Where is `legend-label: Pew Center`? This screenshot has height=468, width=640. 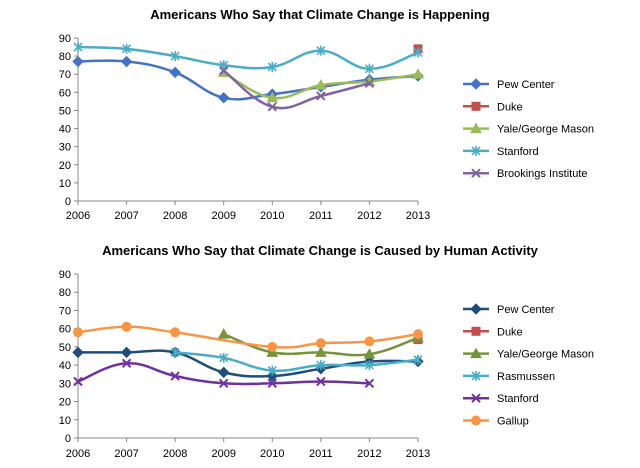 legend-label: Pew Center is located at coordinates (526, 310).